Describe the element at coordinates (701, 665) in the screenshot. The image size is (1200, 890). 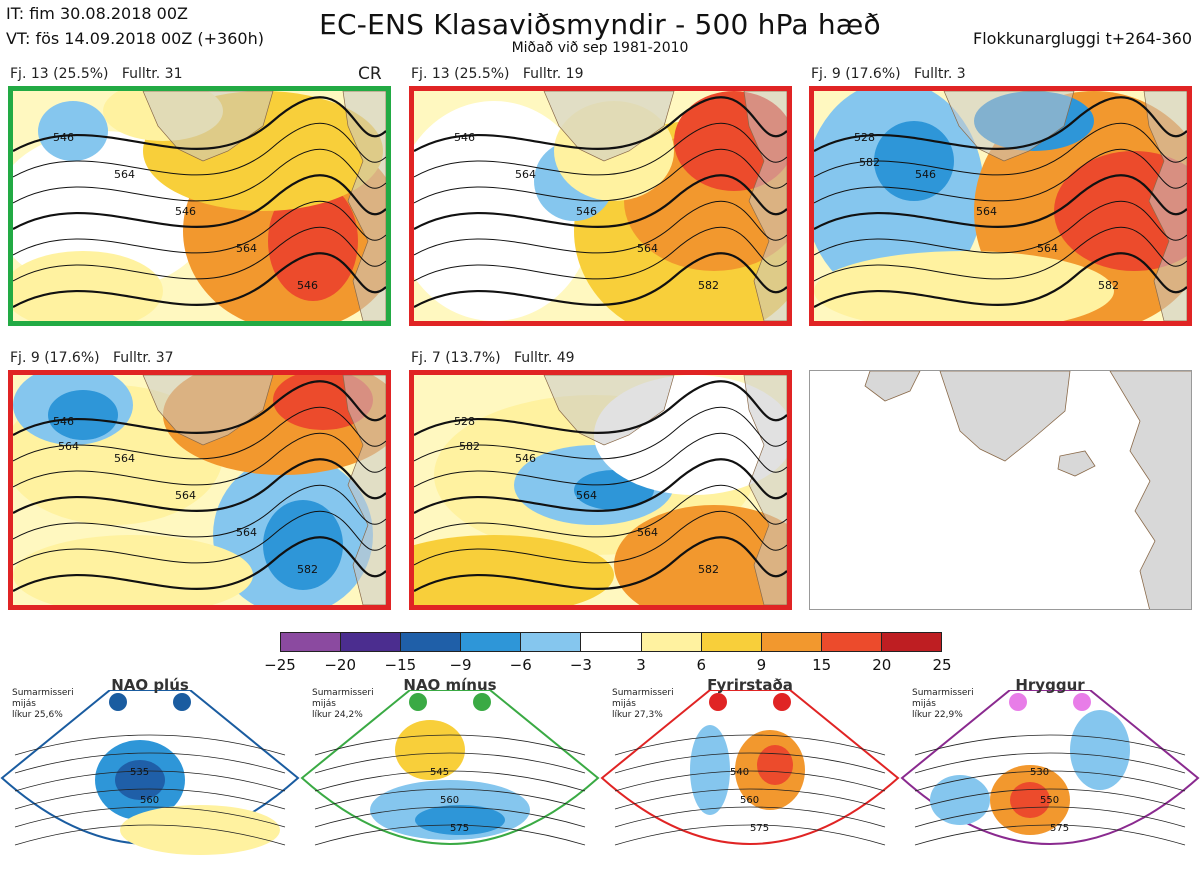
I see `colorbar-tick: 6` at that location.